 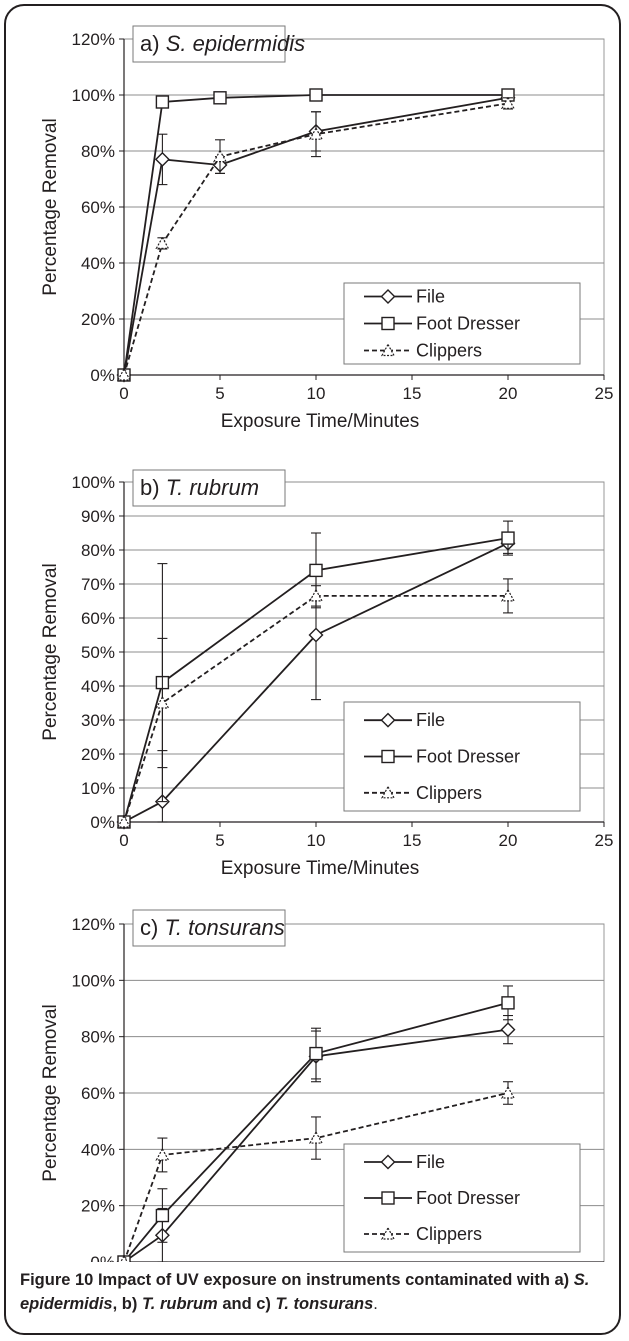 I want to click on caption-text-3: and c), so click(x=246, y=1304).